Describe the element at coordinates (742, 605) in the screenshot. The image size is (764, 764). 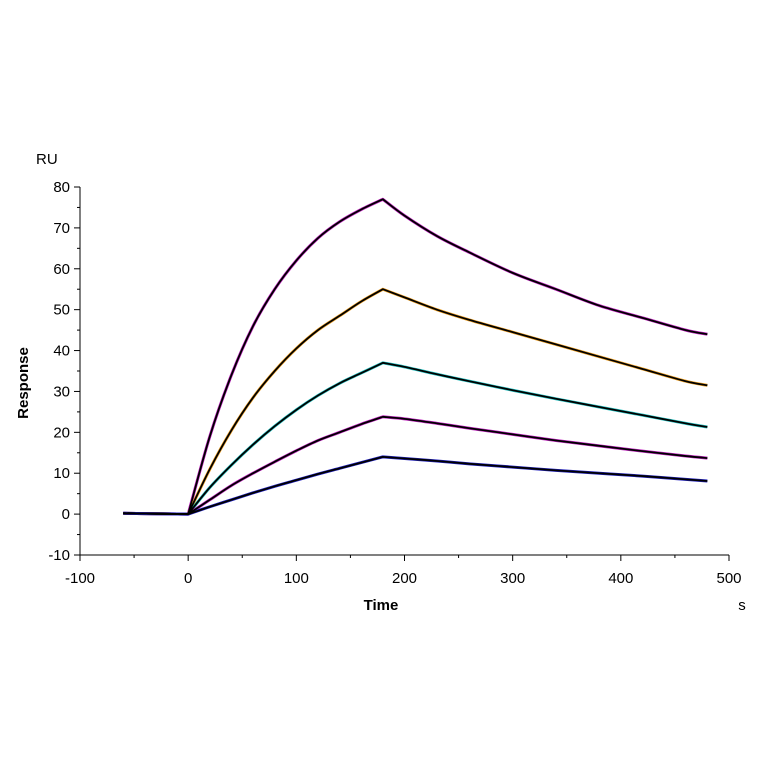
I see `x-unit-label: s` at that location.